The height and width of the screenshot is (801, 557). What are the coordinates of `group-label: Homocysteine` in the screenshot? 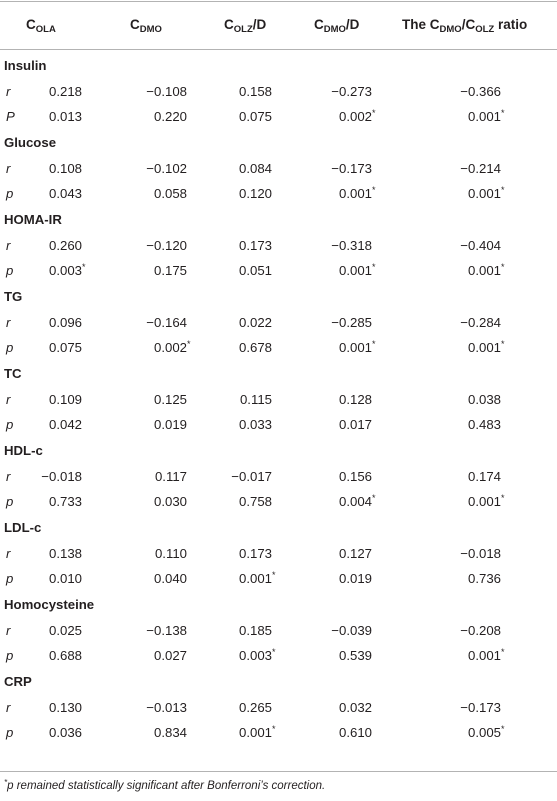 It's located at (49, 604).